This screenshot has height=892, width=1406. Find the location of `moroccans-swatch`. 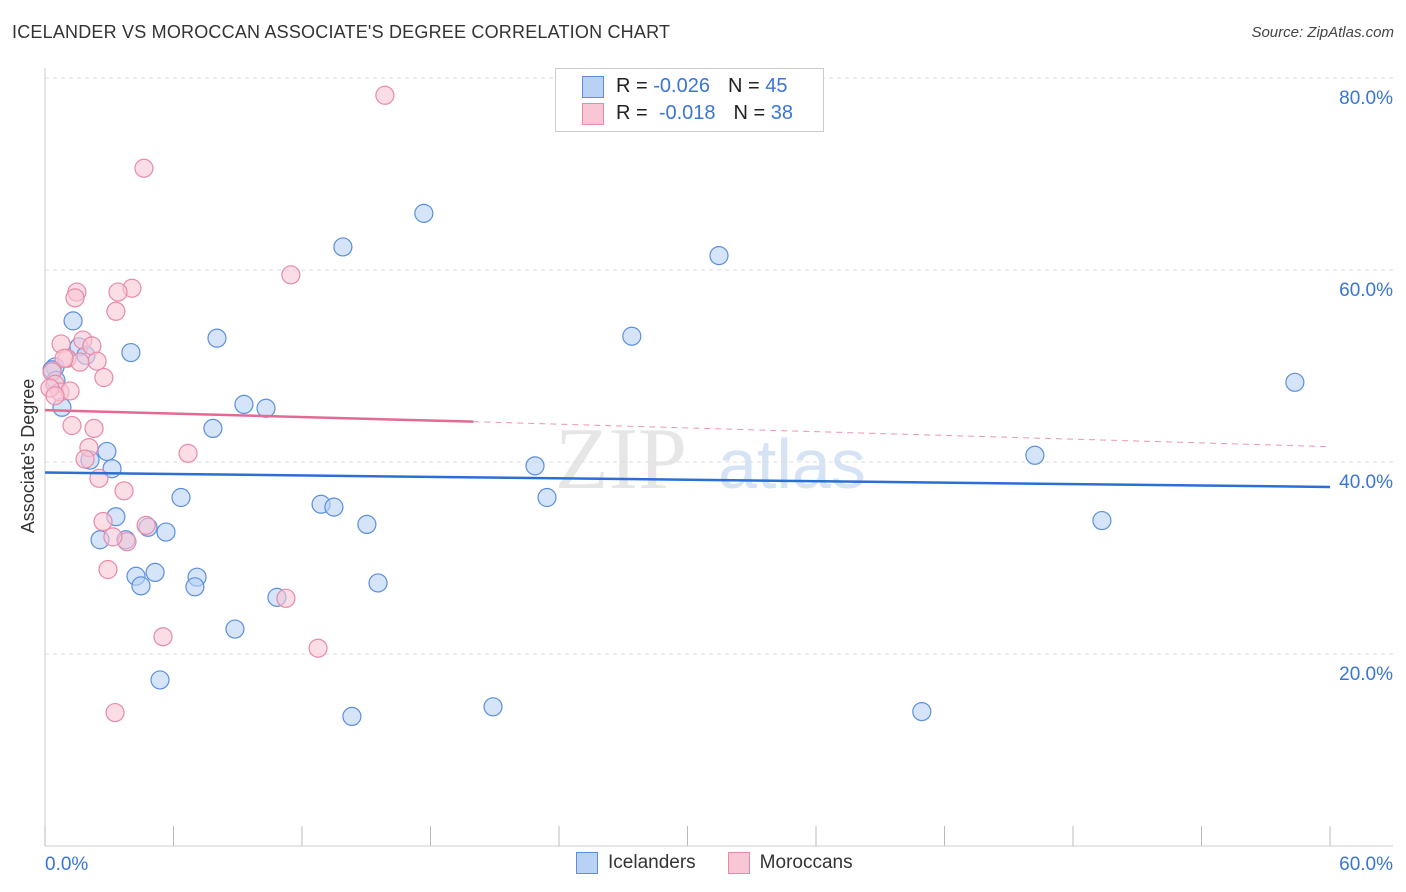

moroccans-swatch is located at coordinates (593, 113).